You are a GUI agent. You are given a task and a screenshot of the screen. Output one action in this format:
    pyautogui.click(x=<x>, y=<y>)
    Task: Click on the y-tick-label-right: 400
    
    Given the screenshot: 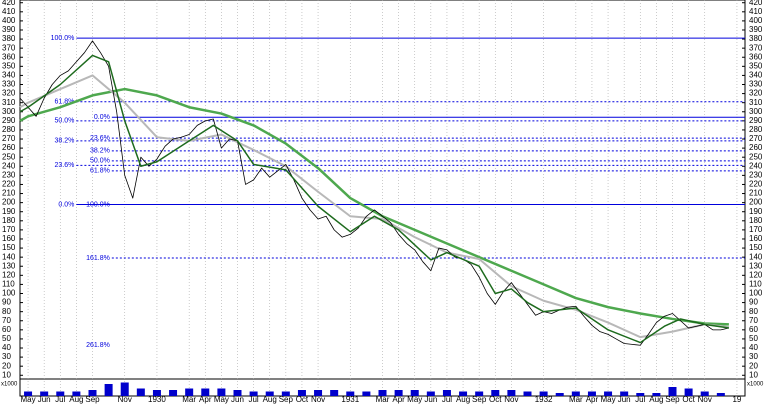 What is the action you would take?
    pyautogui.click(x=756, y=20)
    